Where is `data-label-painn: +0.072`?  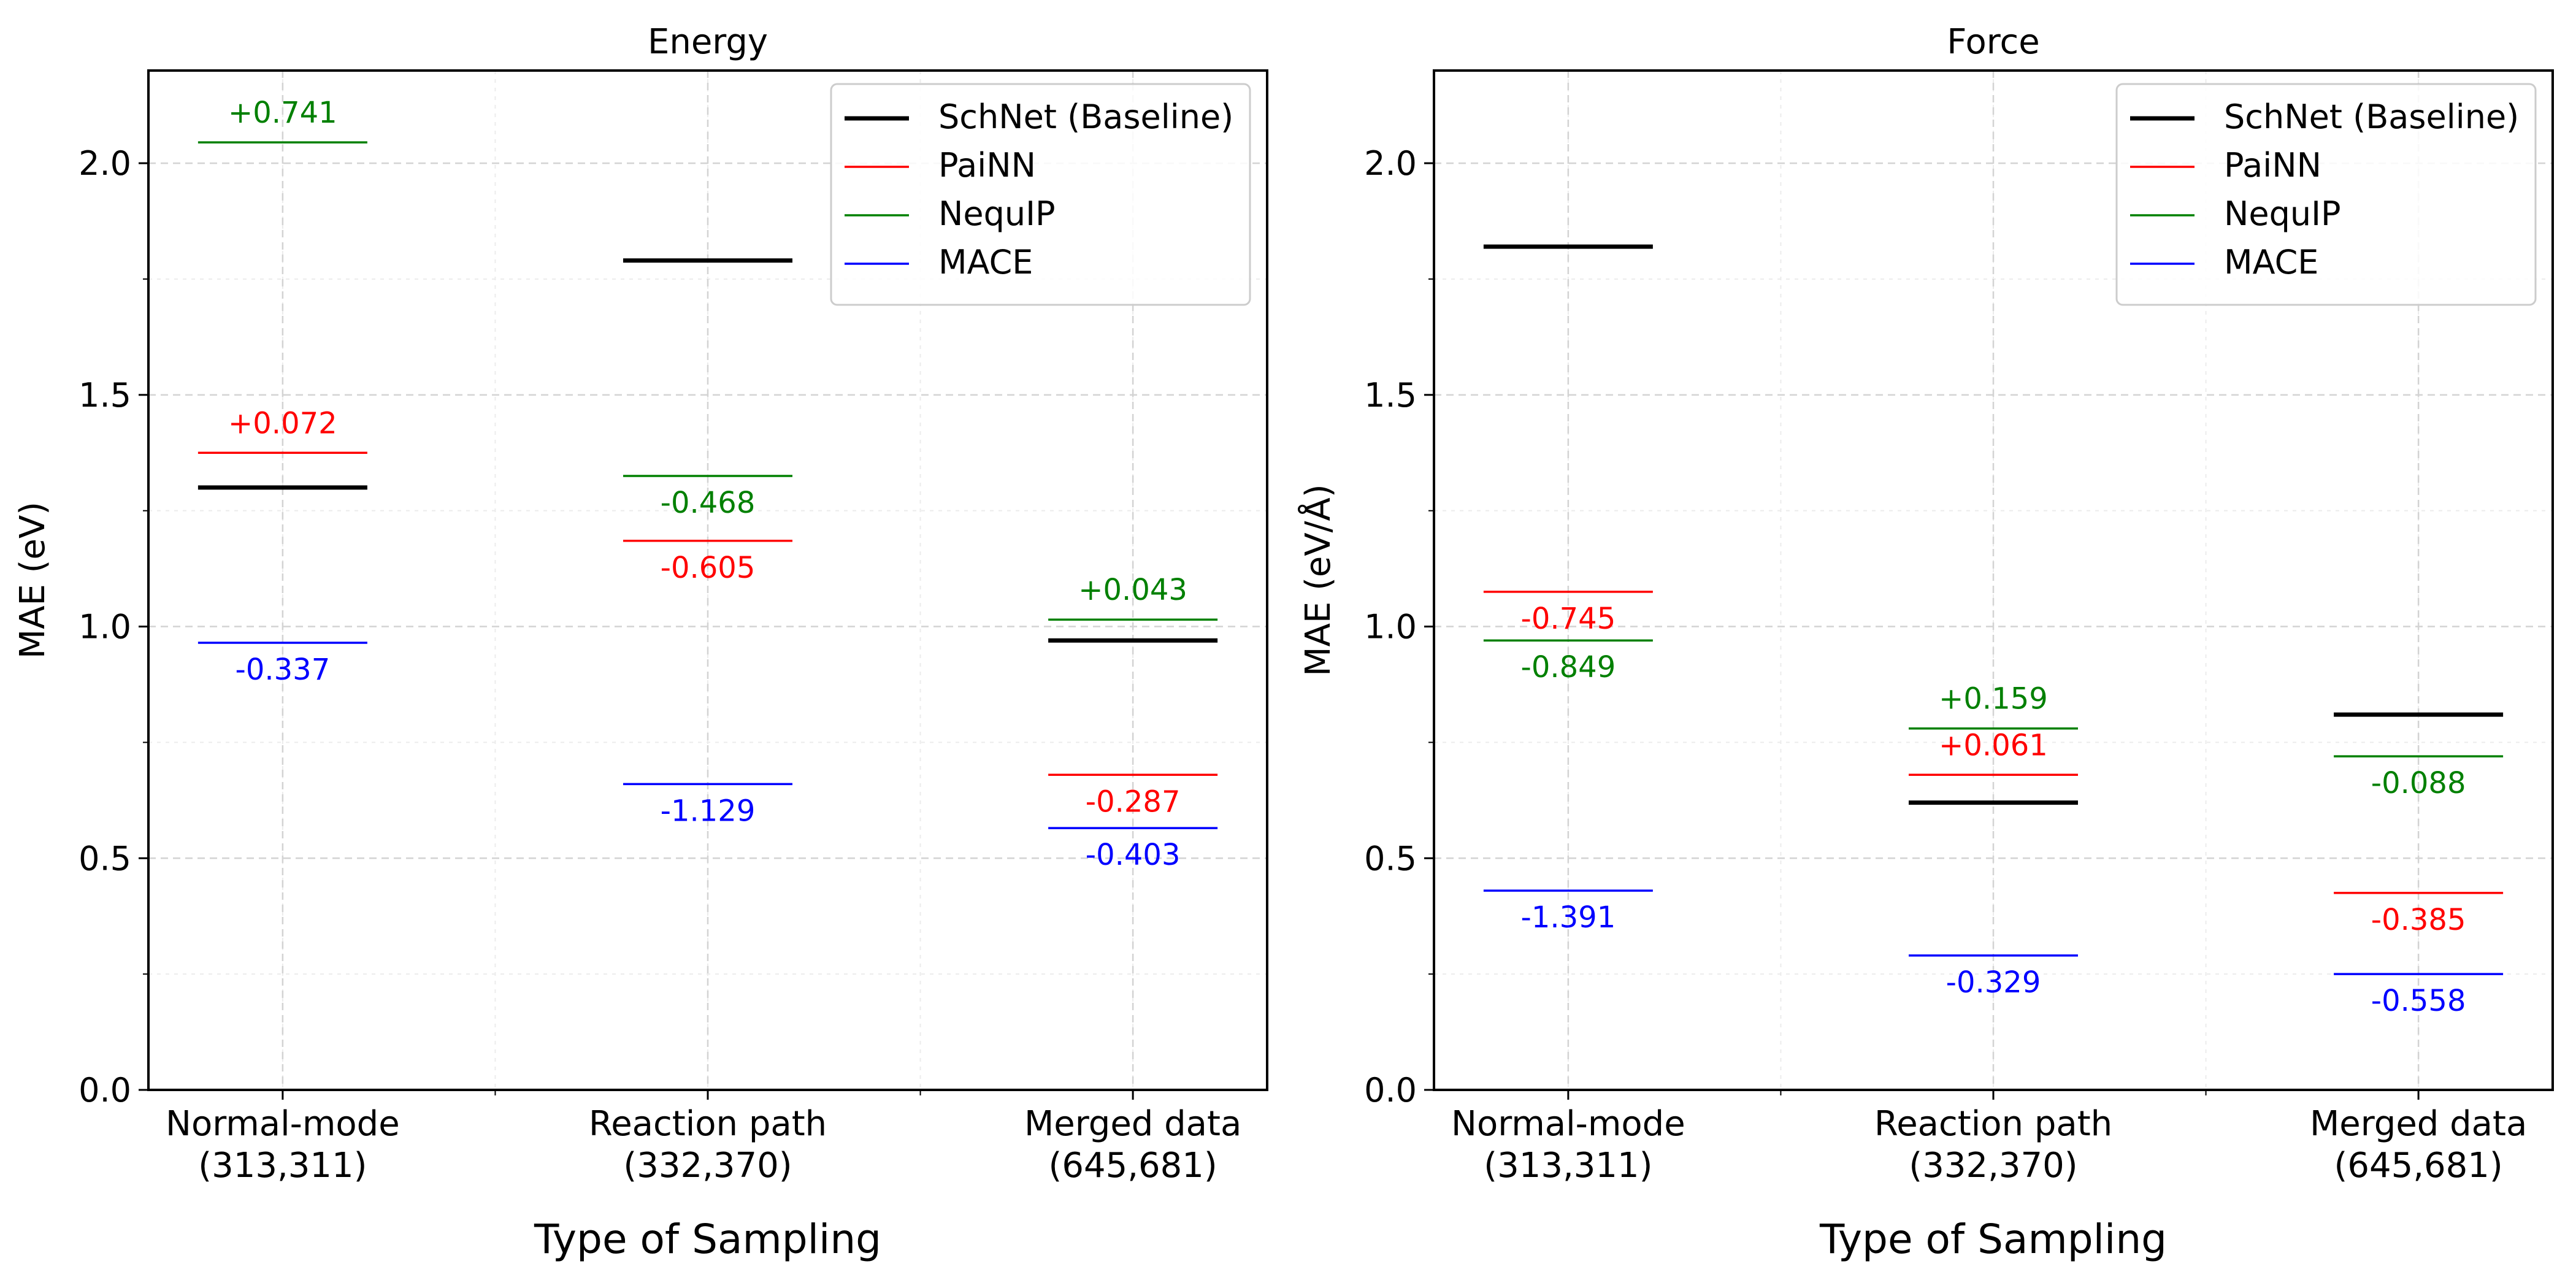 data-label-painn: +0.072 is located at coordinates (282, 423).